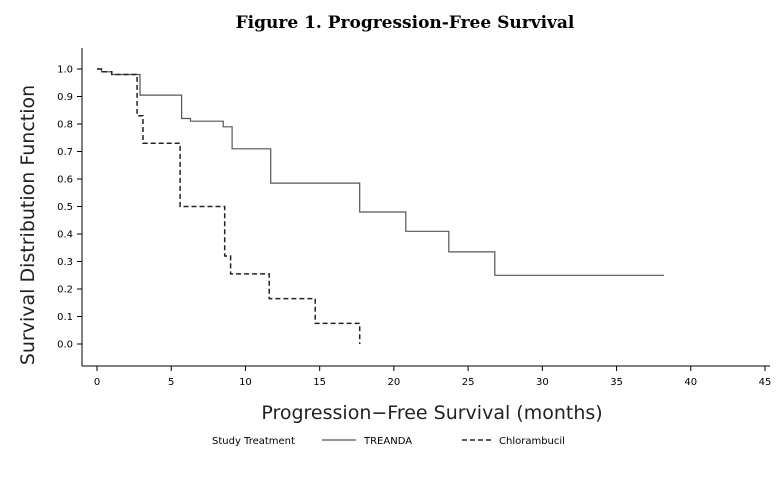 Image resolution: width=778 pixels, height=482 pixels. What do you see at coordinates (65, 262) in the screenshot?
I see `y-tick-label: 0.3` at bounding box center [65, 262].